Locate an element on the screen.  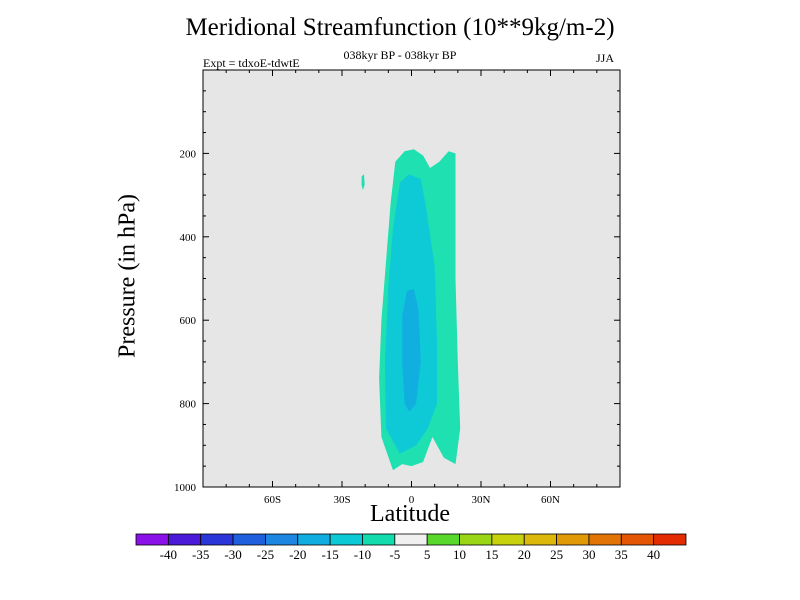
x-tick-label: 30N is located at coordinates (481, 500).